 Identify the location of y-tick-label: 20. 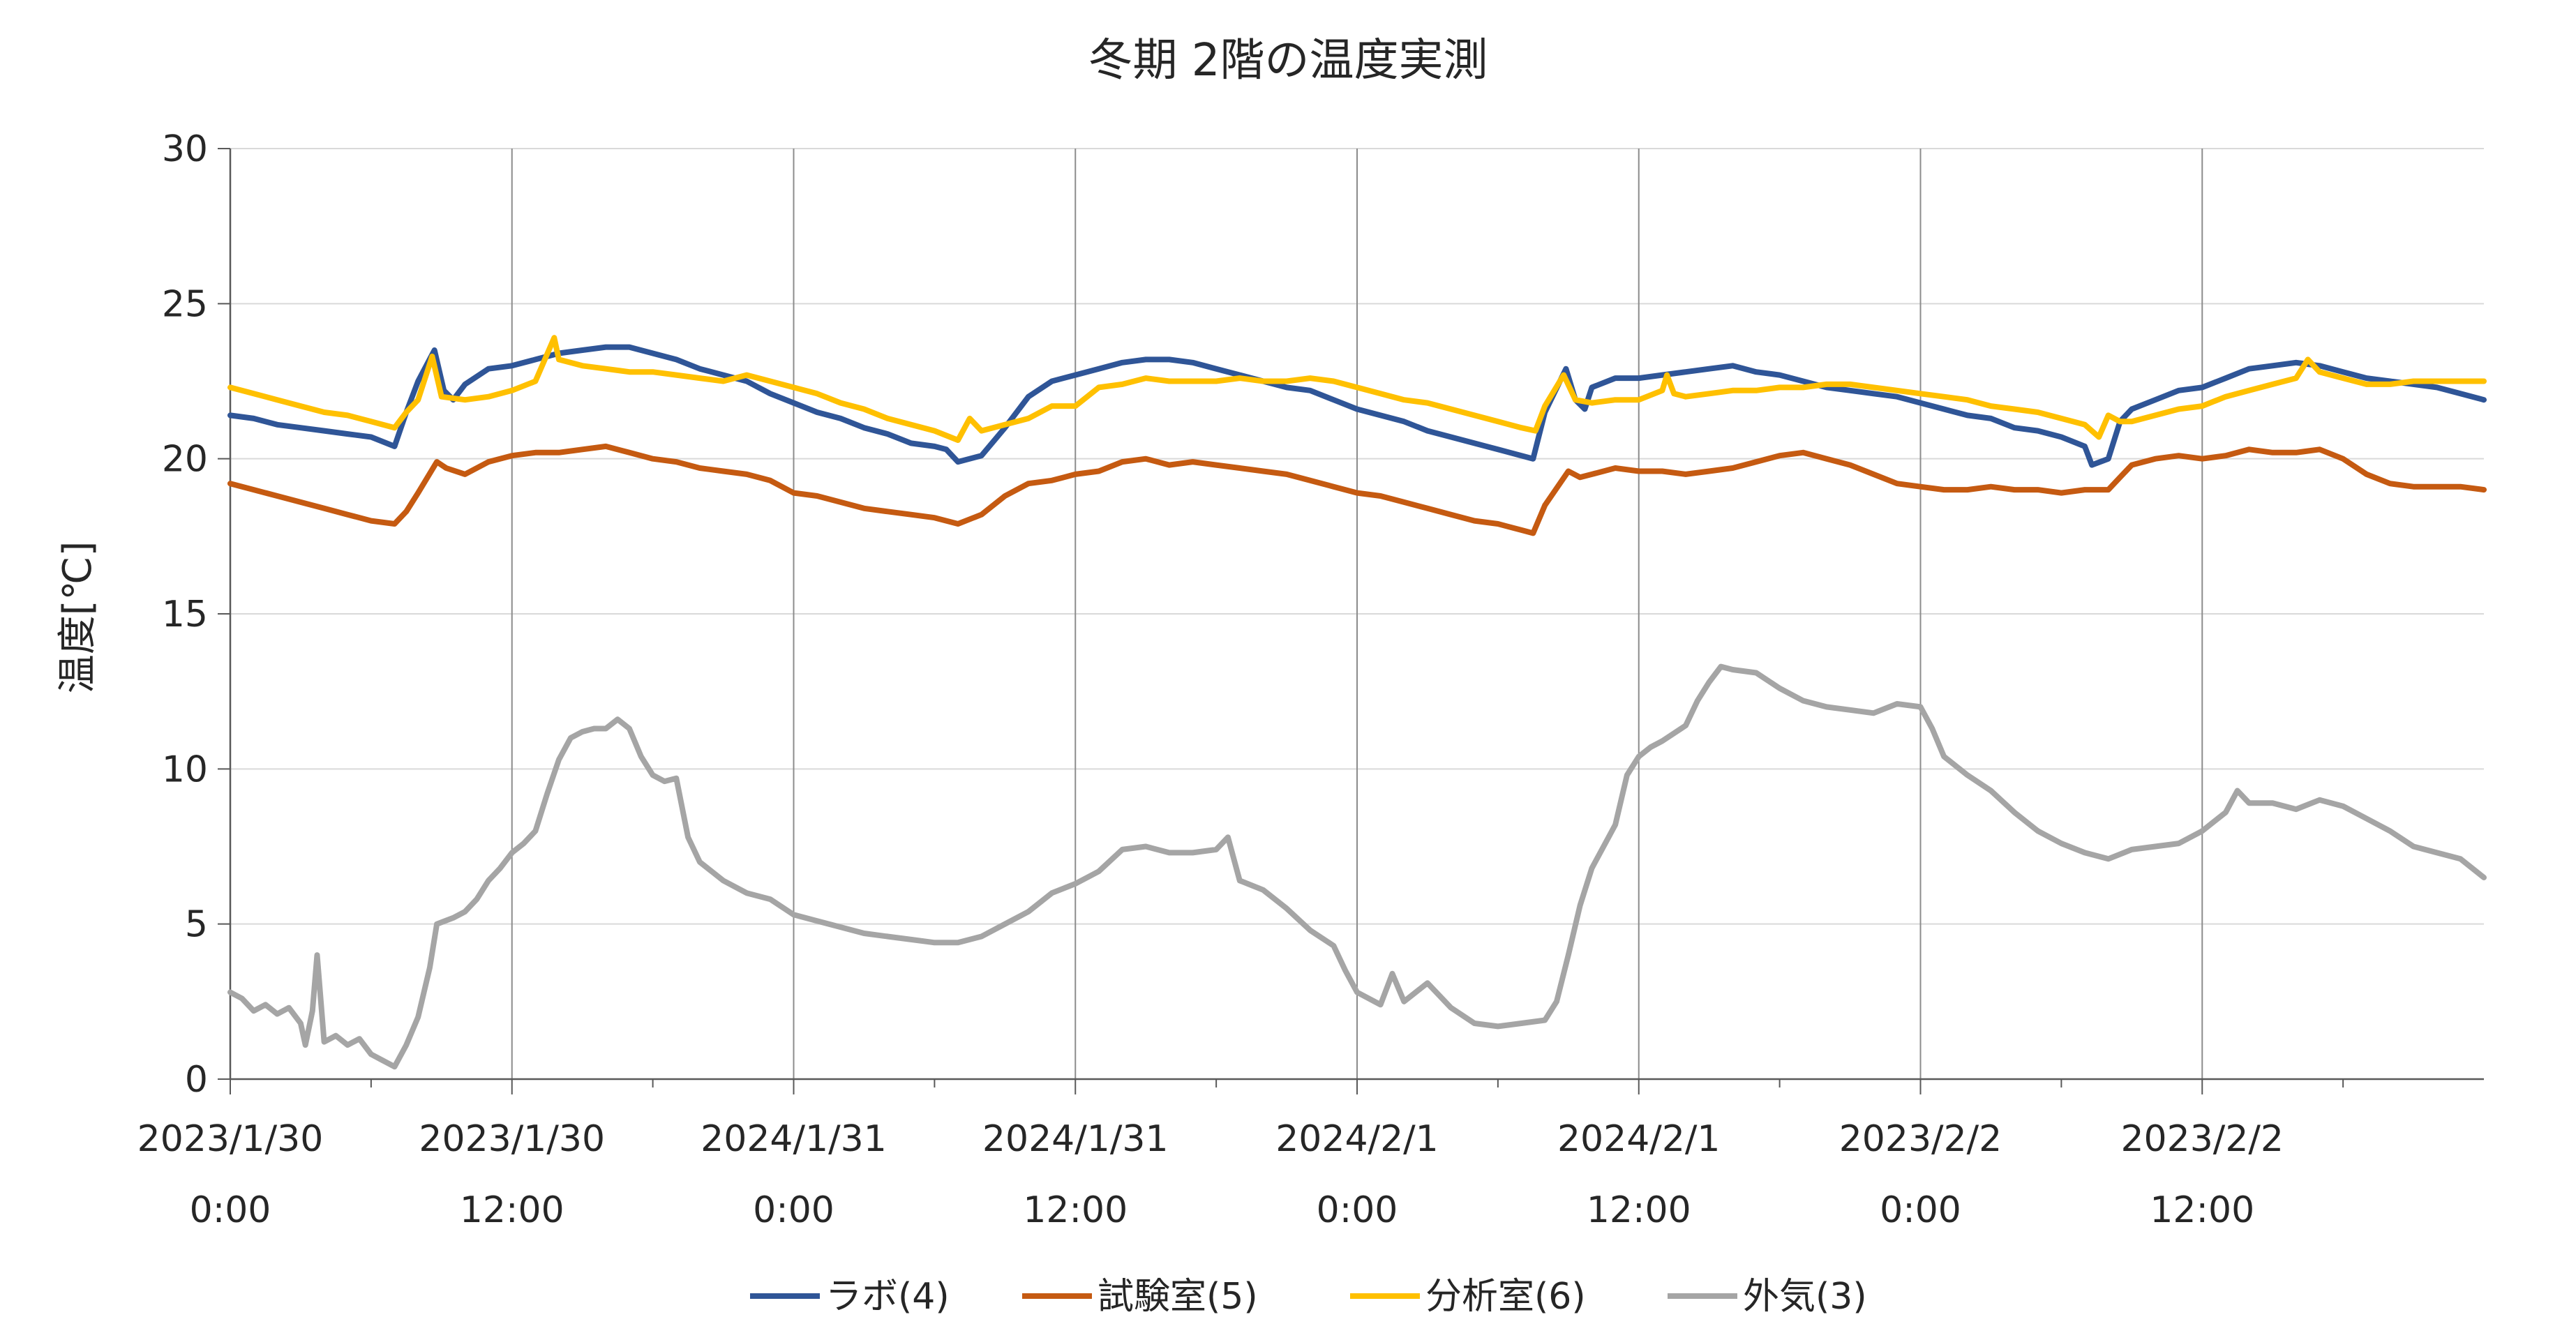
(185, 460).